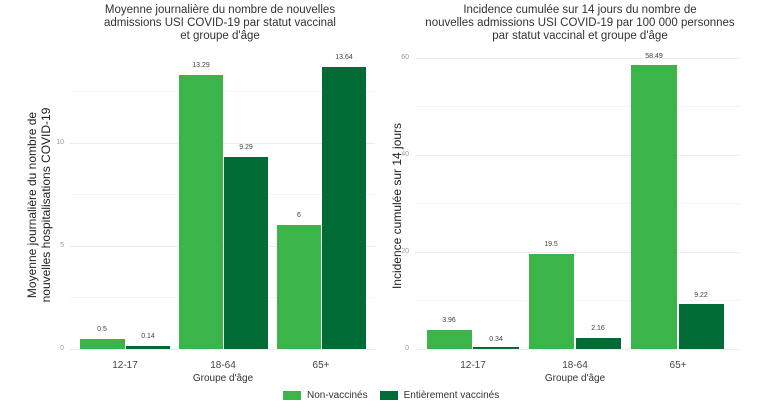  What do you see at coordinates (148, 347) in the screenshot?
I see `left-bar-12-17-vaccines` at bounding box center [148, 347].